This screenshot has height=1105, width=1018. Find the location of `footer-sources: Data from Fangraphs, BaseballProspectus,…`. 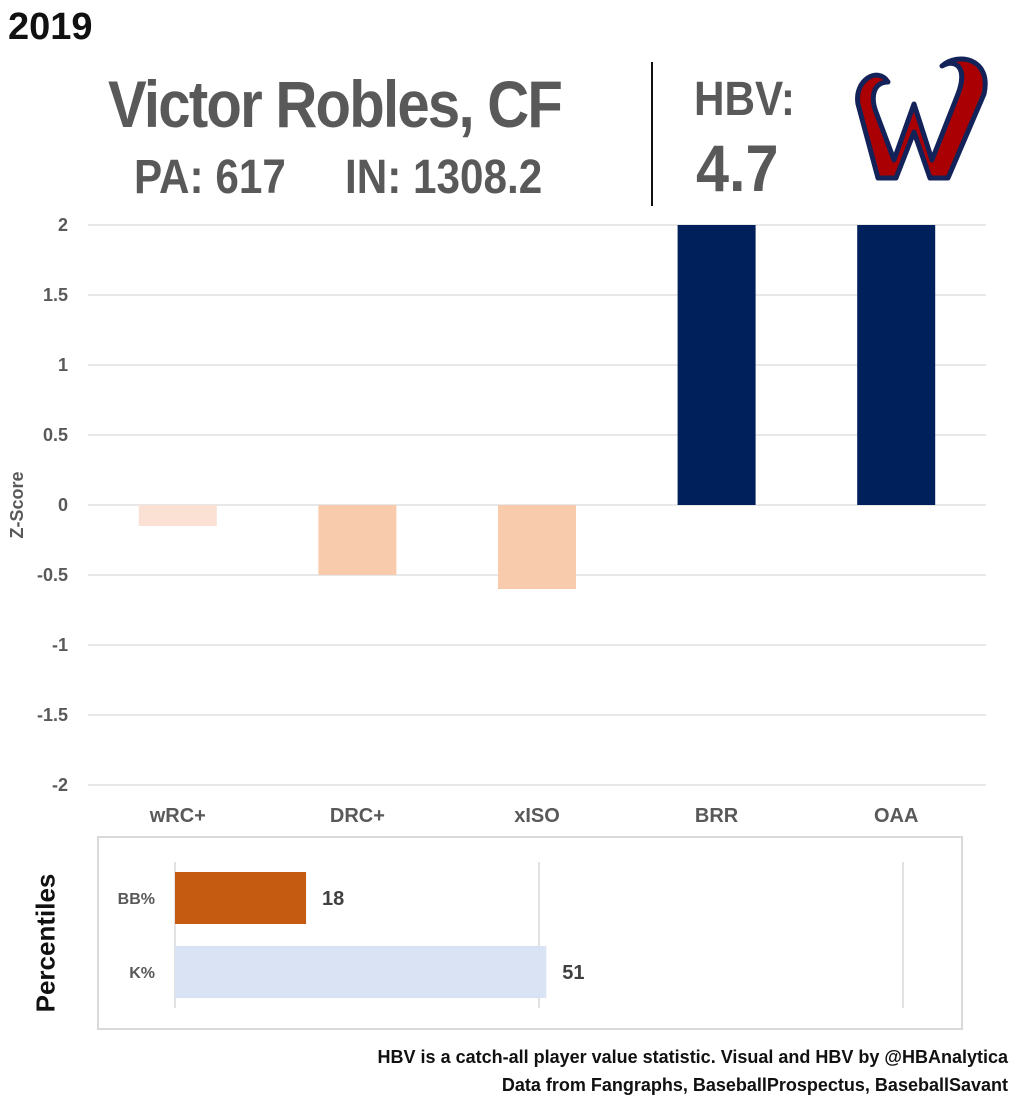

footer-sources: Data from Fangraphs, BaseballProspectus,… is located at coordinates (754, 1085).